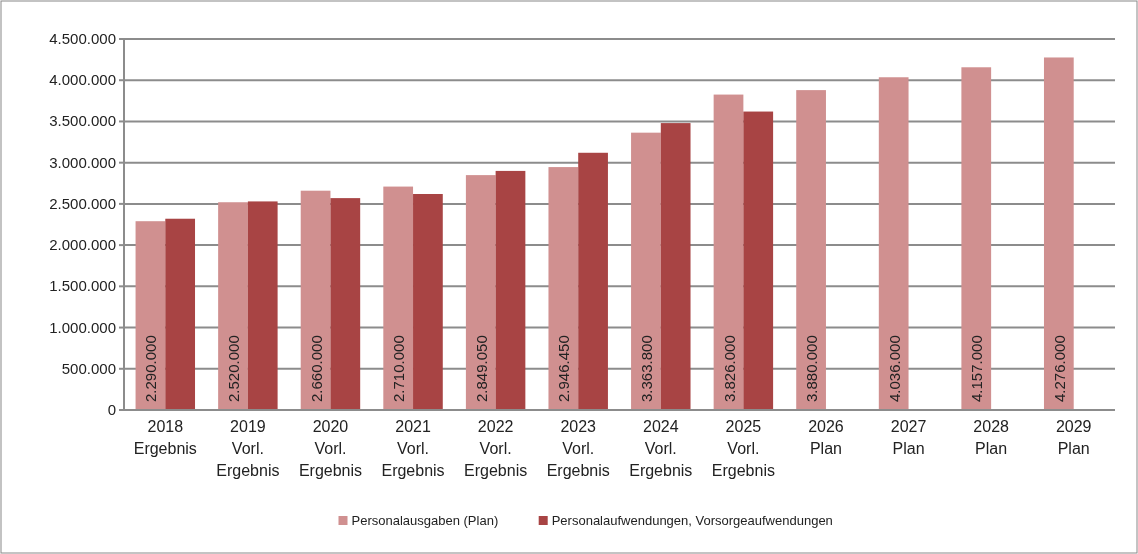 Image resolution: width=1138 pixels, height=554 pixels. I want to click on legend-label: Personalaufwendungen, Vorsorgeaufwendungen, so click(692, 520).